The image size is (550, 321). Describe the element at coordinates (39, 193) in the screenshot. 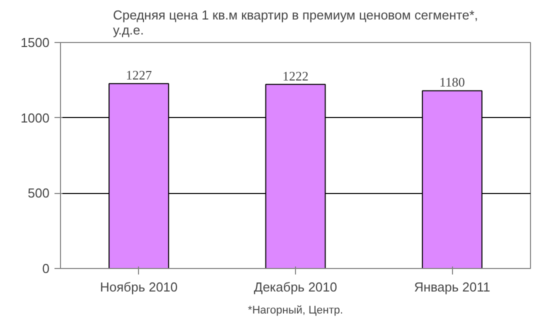

I see `y-tick-label: 500` at that location.